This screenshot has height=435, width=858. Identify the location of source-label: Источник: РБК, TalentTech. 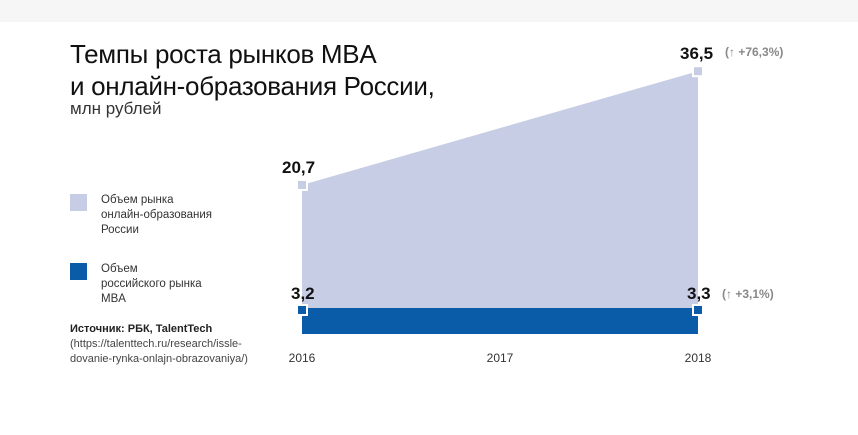
(141, 329).